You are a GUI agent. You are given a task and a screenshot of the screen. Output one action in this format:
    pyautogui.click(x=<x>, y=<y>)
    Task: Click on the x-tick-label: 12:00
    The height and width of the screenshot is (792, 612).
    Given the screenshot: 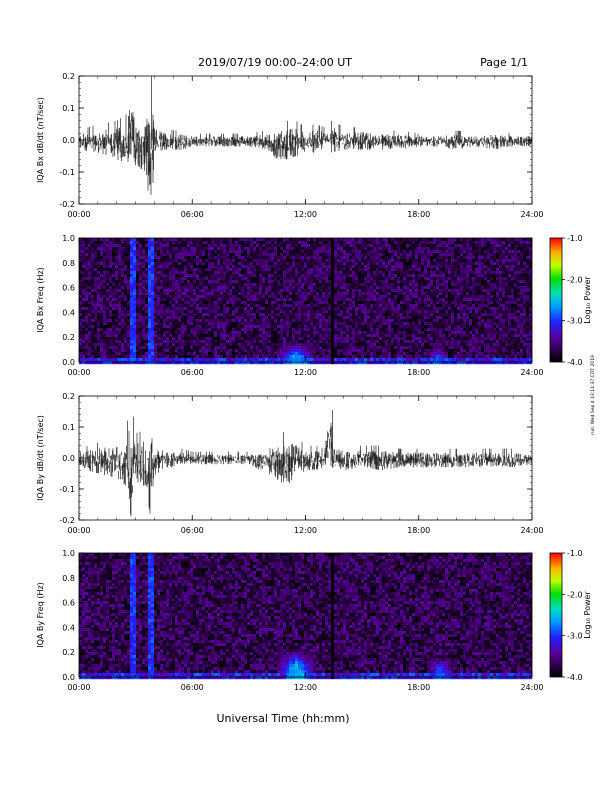 What is the action you would take?
    pyautogui.click(x=305, y=214)
    